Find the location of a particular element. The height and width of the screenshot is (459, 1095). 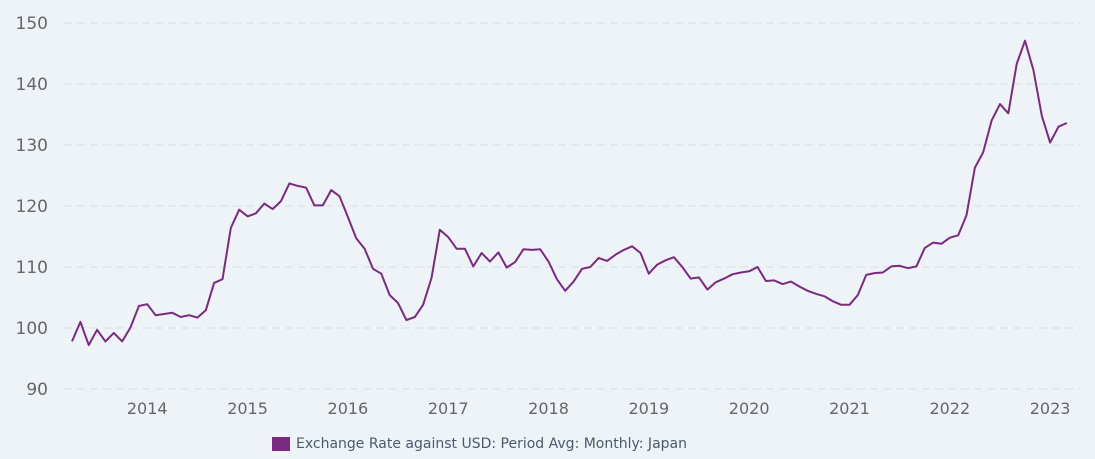

x-tick-label: 2014 is located at coordinates (147, 408).